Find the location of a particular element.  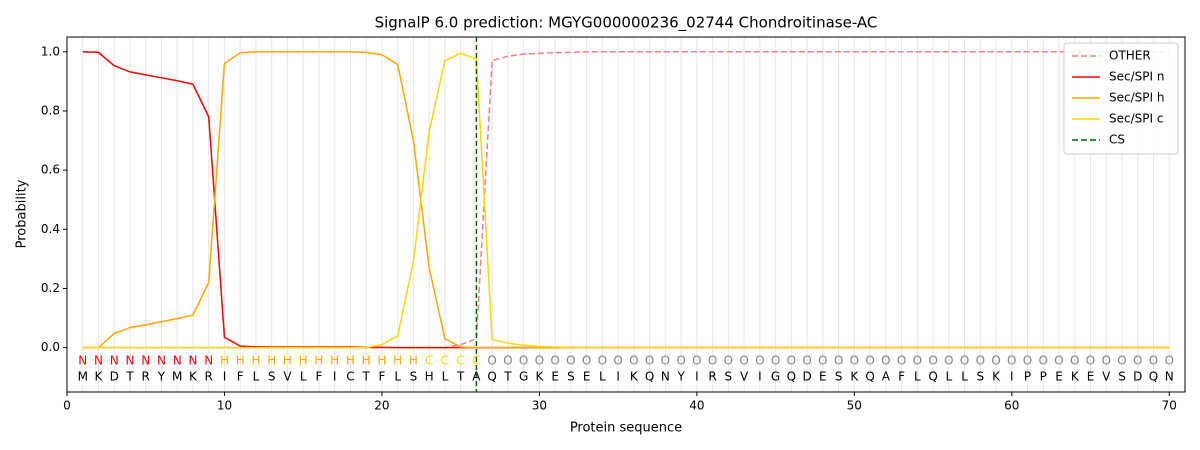

x-tick-label: 0 is located at coordinates (67, 406).